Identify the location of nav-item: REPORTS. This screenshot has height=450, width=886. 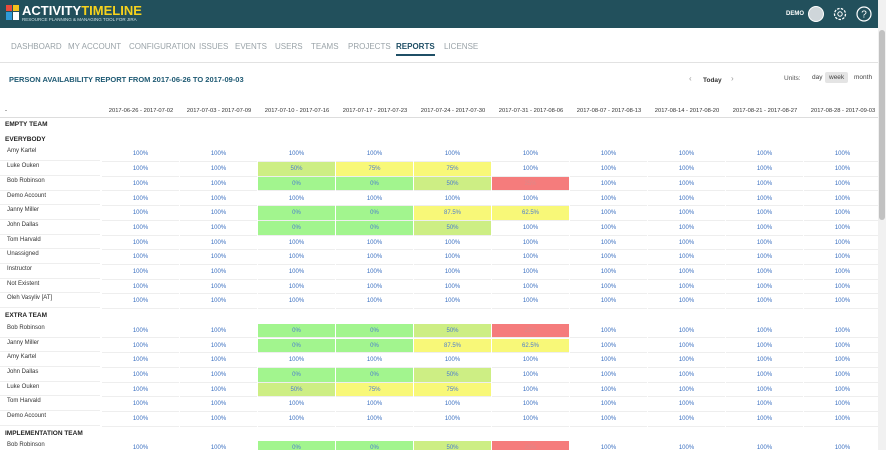
(415, 49).